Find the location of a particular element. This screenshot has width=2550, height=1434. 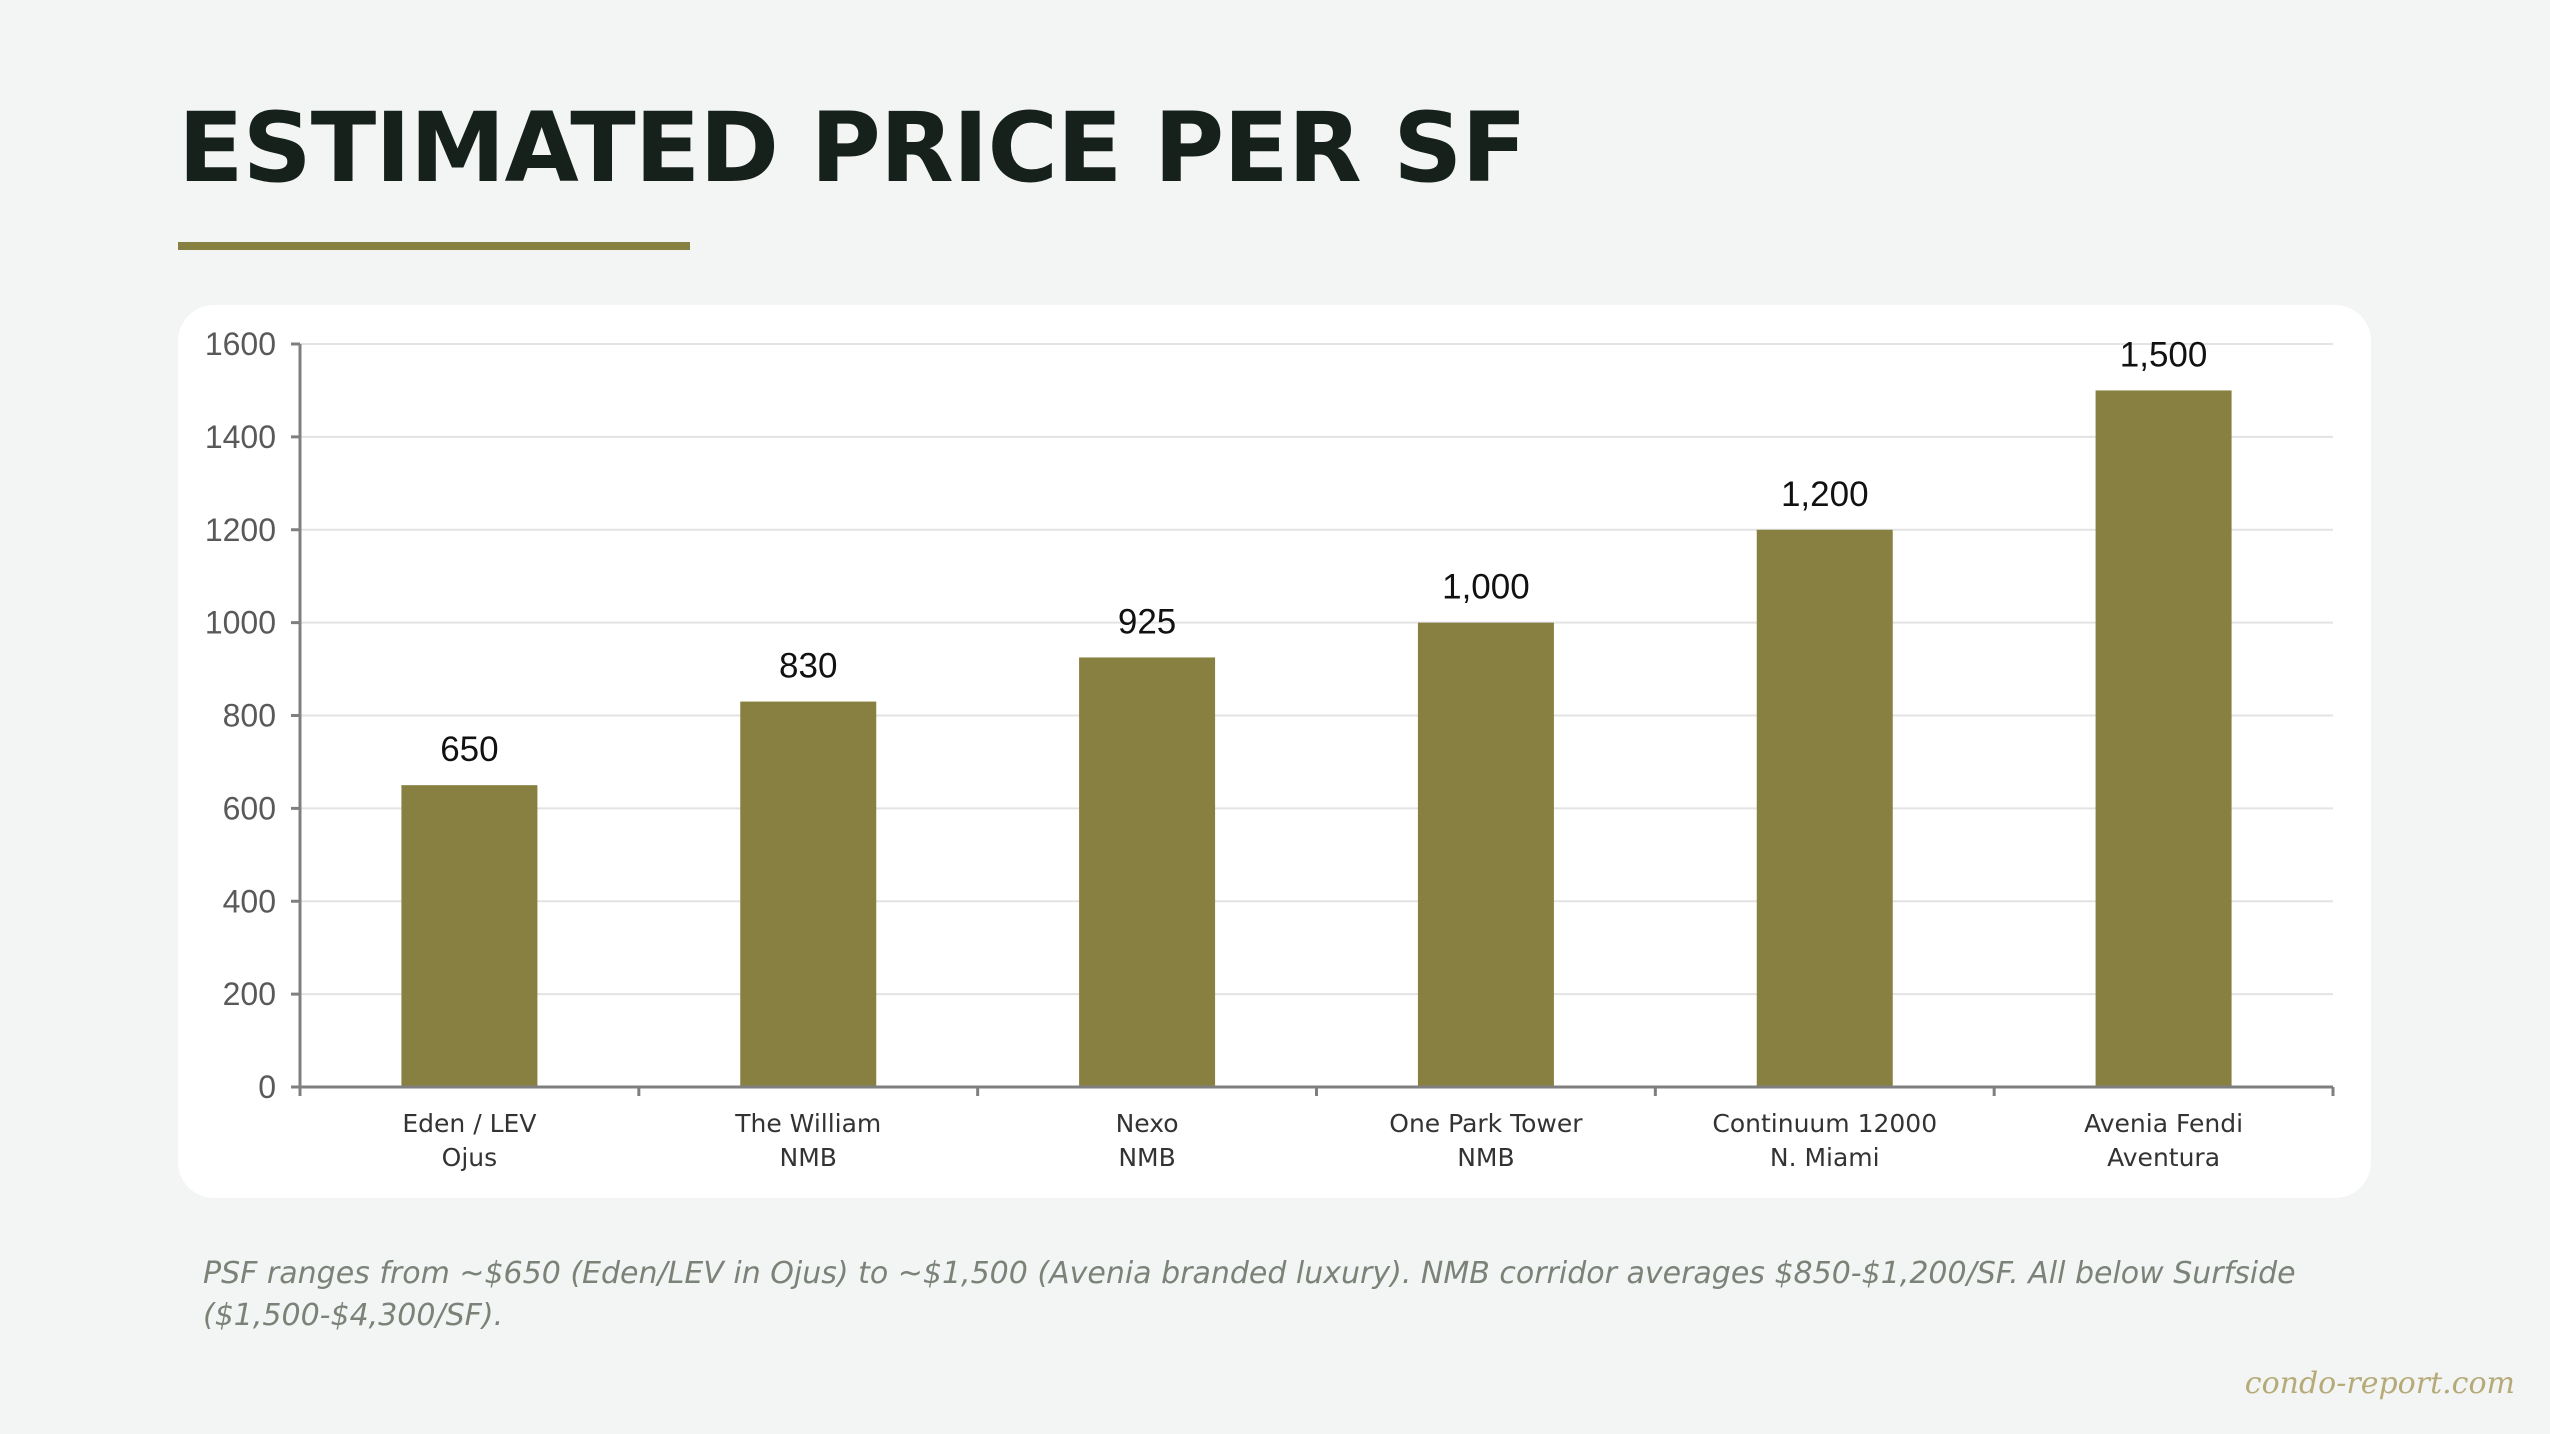

x-tick-label: Avenia Fendi is located at coordinates (2163, 1123).